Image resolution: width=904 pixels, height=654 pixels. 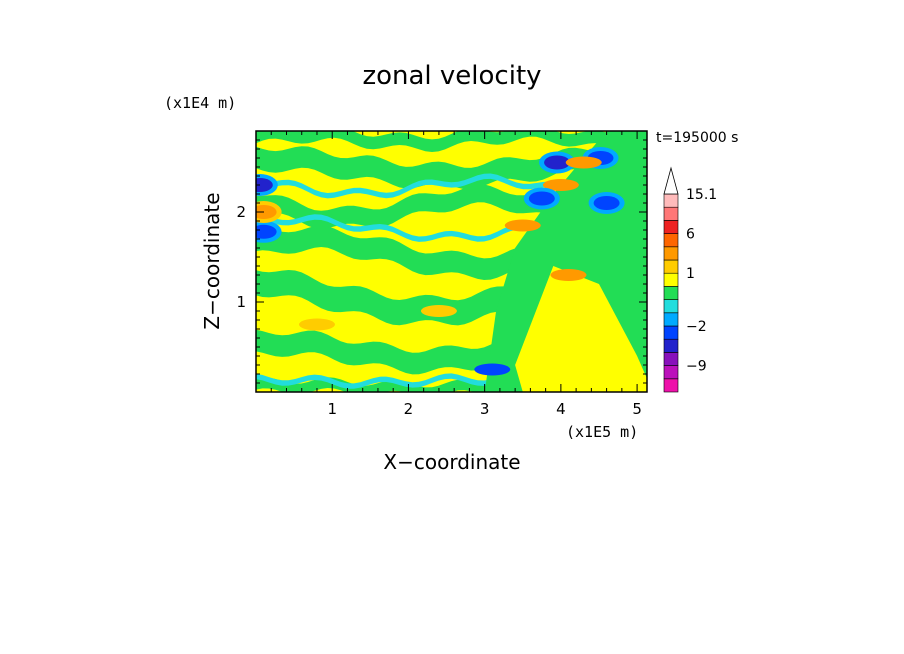 What do you see at coordinates (696, 367) in the screenshot?
I see `colorbar-label: −9` at bounding box center [696, 367].